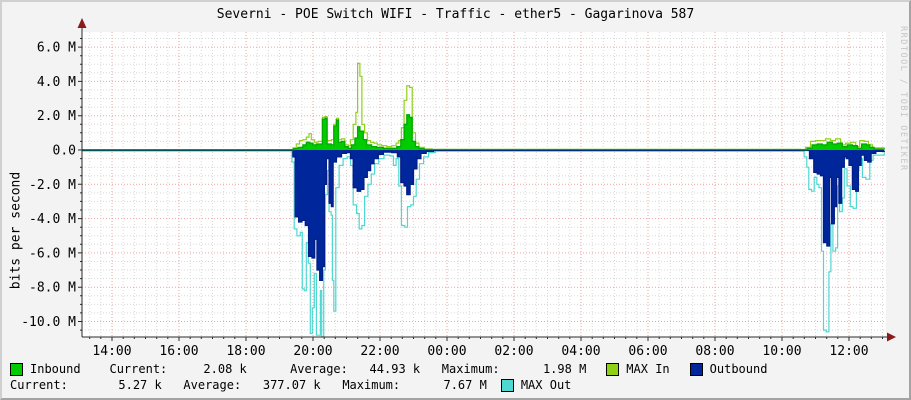  Describe the element at coordinates (312, 351) in the screenshot. I see `svg-text: 20:00` at that location.